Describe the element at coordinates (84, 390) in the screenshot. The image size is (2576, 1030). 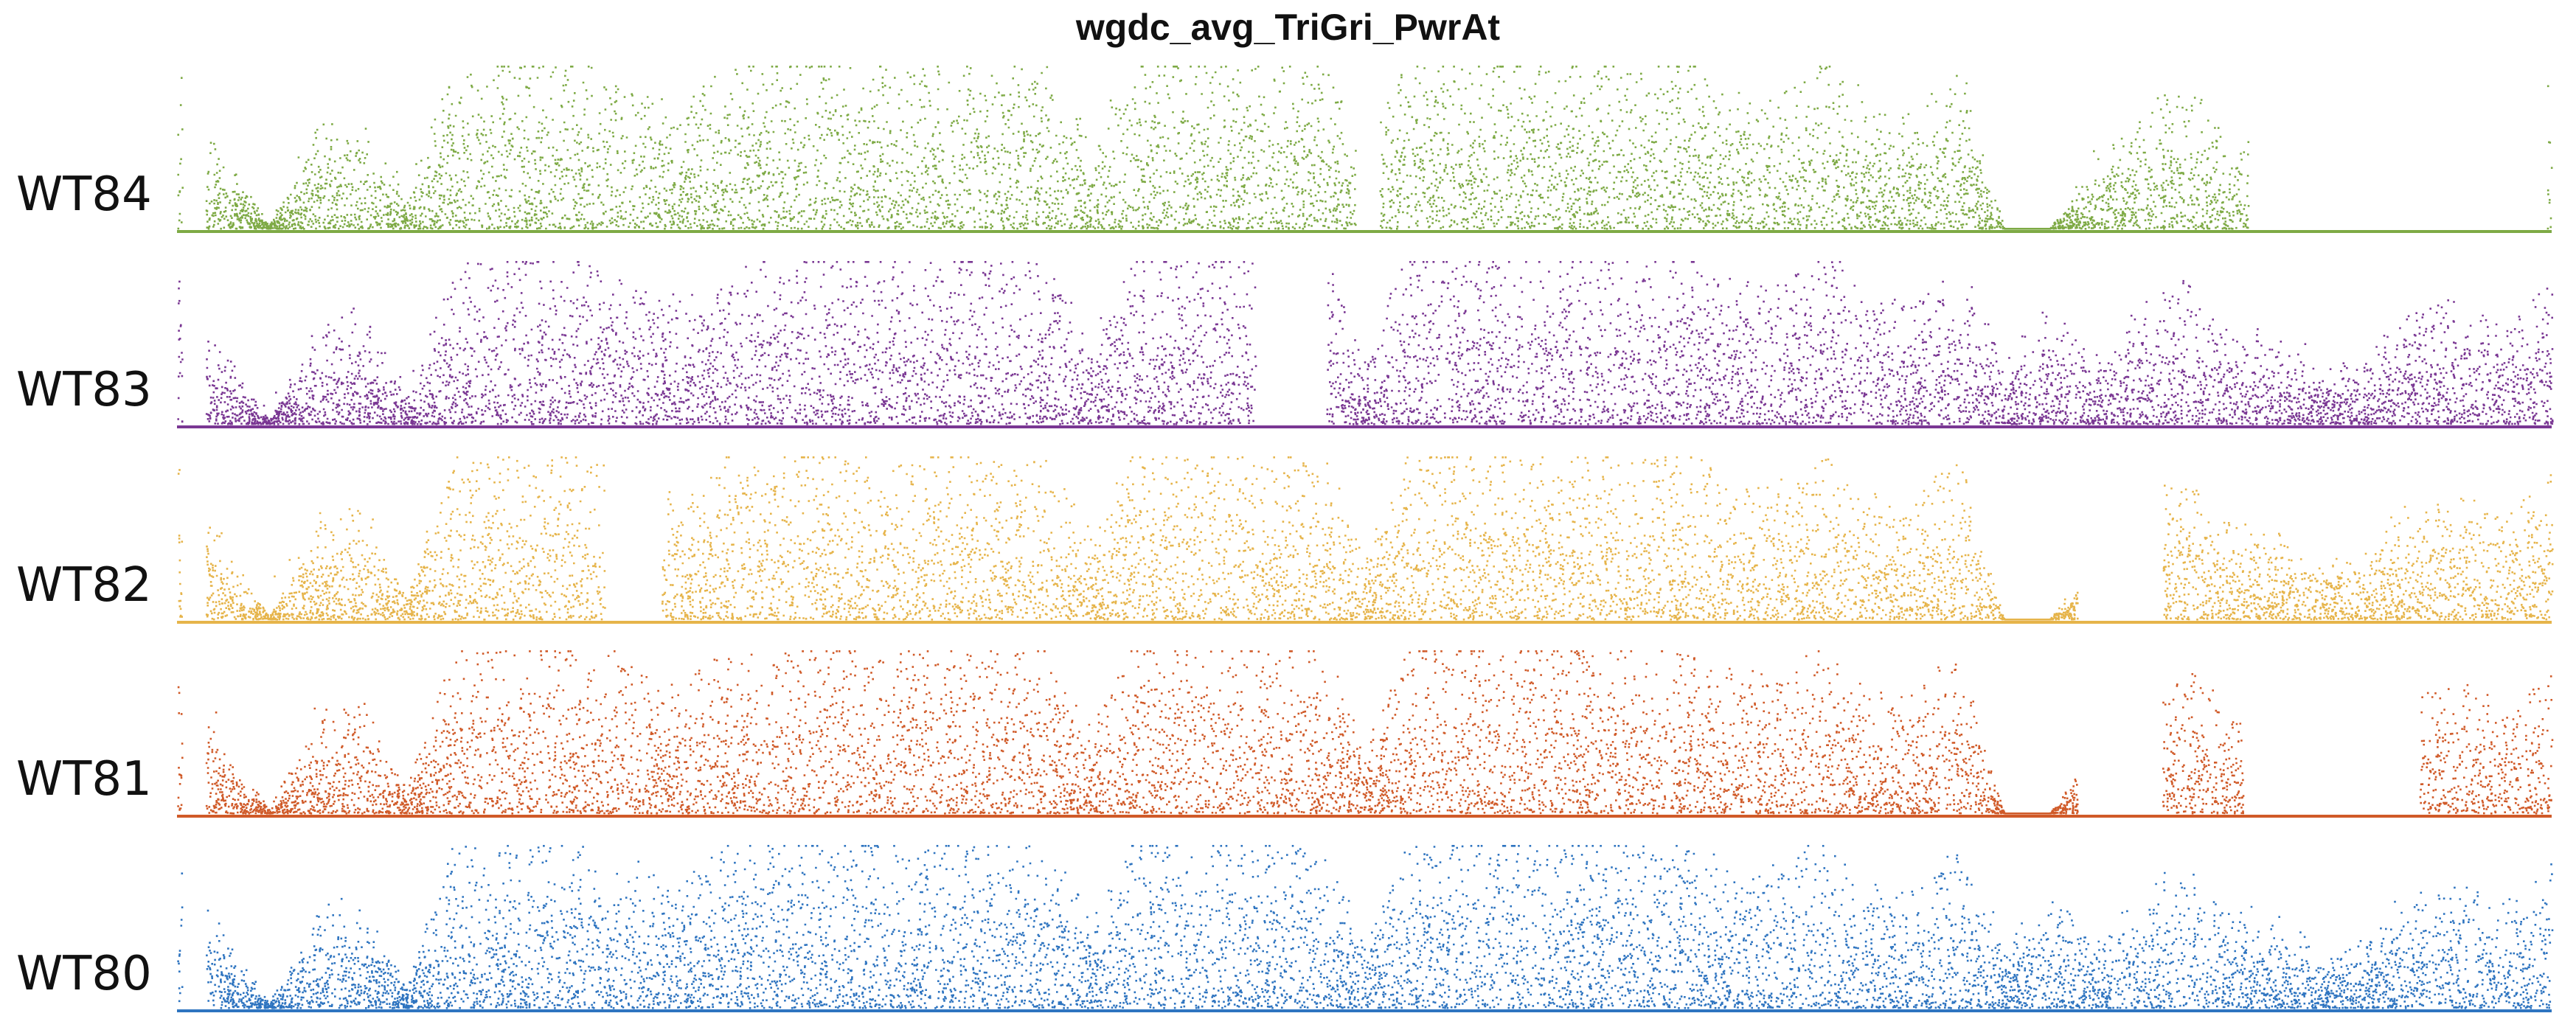
I see `series-label: WT83` at that location.